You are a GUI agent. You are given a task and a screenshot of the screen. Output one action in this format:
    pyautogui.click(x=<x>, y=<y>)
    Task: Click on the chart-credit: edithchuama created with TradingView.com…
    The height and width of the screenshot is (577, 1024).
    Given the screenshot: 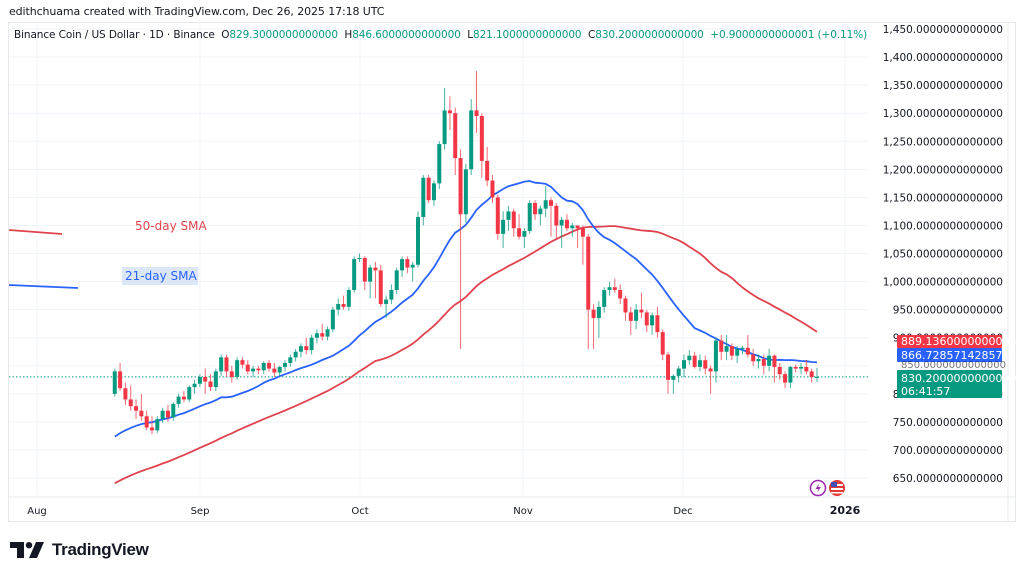 What is the action you would take?
    pyautogui.click(x=197, y=11)
    